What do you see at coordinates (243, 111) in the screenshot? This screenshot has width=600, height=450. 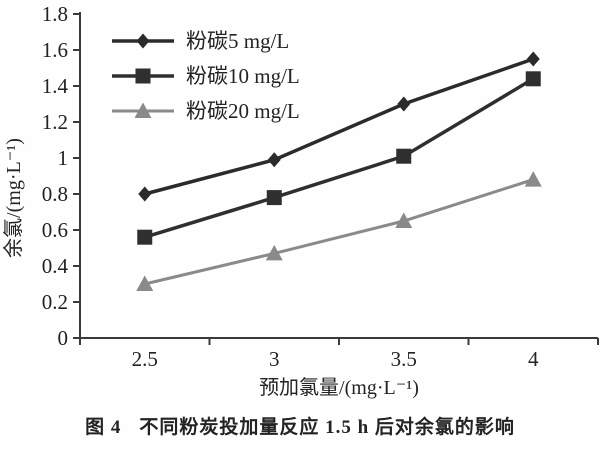 I see `legend-label: 粉碳20 mg/L` at bounding box center [243, 111].